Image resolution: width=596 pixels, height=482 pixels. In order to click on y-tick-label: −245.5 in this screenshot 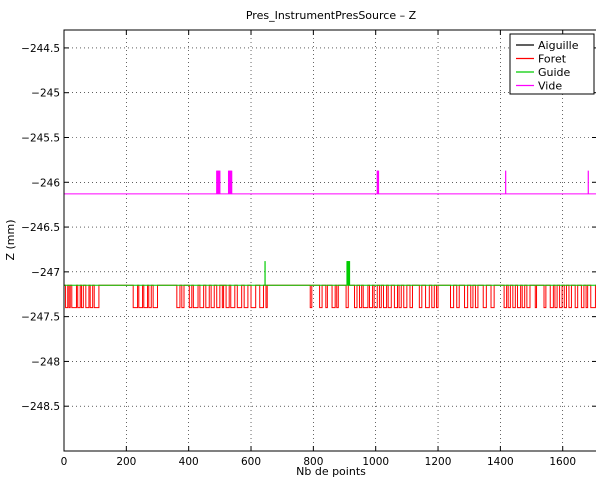, I will do `click(40, 138)`.